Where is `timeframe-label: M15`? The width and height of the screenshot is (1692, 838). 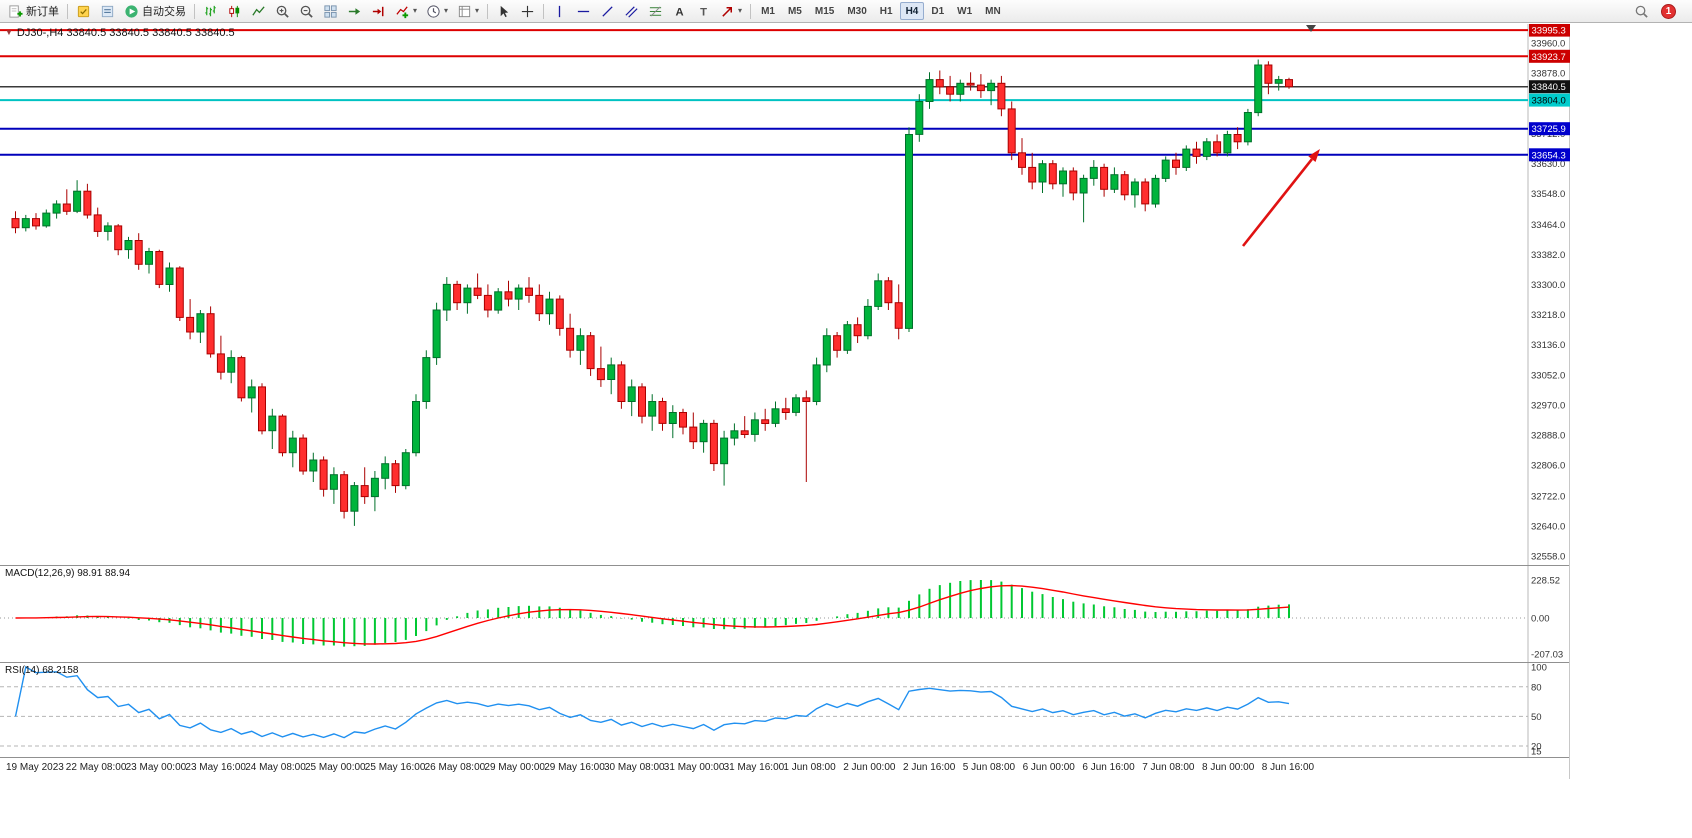 timeframe-label: M15 is located at coordinates (824, 11).